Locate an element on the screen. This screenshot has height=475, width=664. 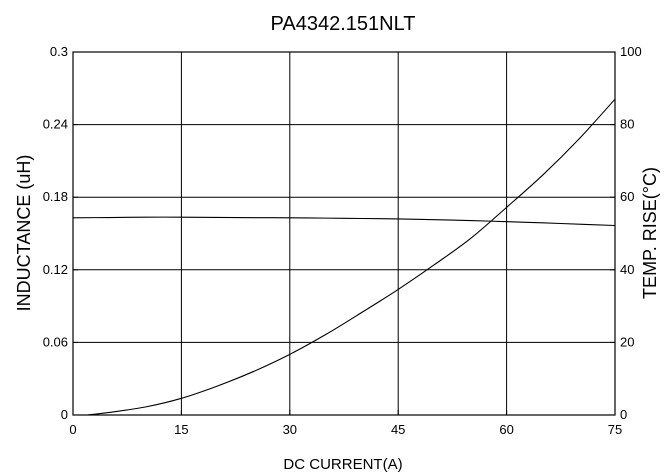
y-right-tick-label: 0 is located at coordinates (623, 414).